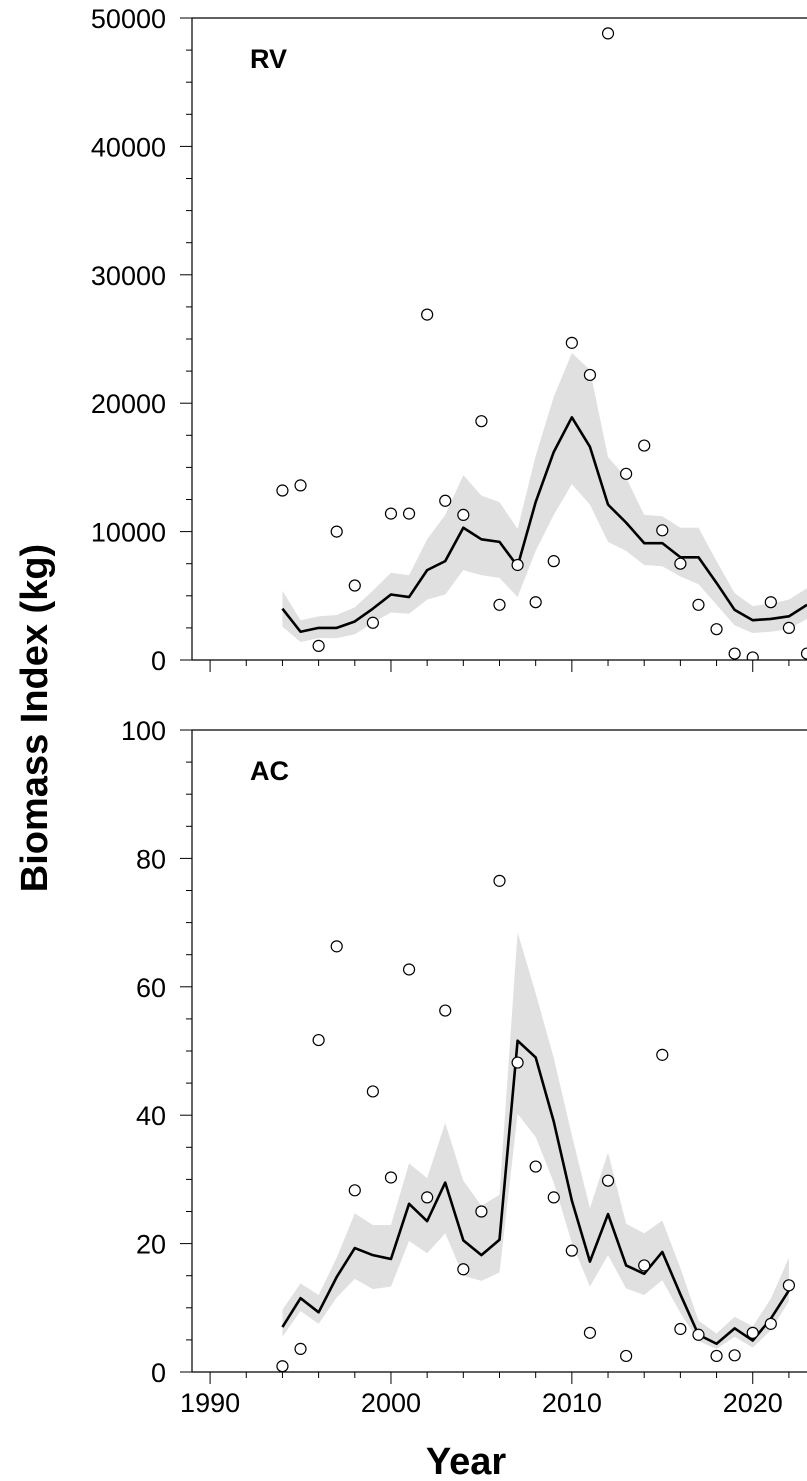 This screenshot has width=807, height=1481. I want to click on y-tick-label: 20000, so click(128, 404).